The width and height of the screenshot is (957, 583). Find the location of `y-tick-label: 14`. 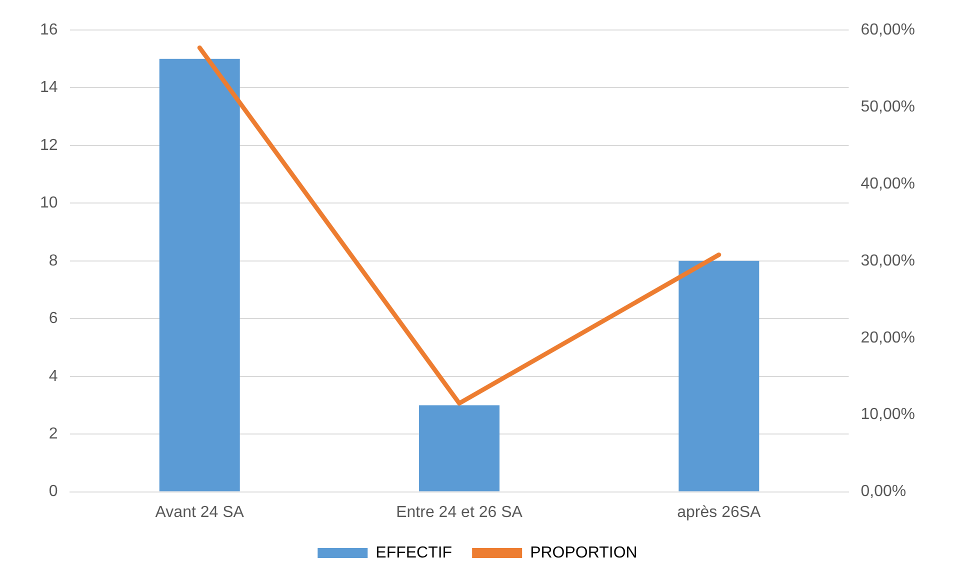

y-tick-label: 14 is located at coordinates (49, 87).